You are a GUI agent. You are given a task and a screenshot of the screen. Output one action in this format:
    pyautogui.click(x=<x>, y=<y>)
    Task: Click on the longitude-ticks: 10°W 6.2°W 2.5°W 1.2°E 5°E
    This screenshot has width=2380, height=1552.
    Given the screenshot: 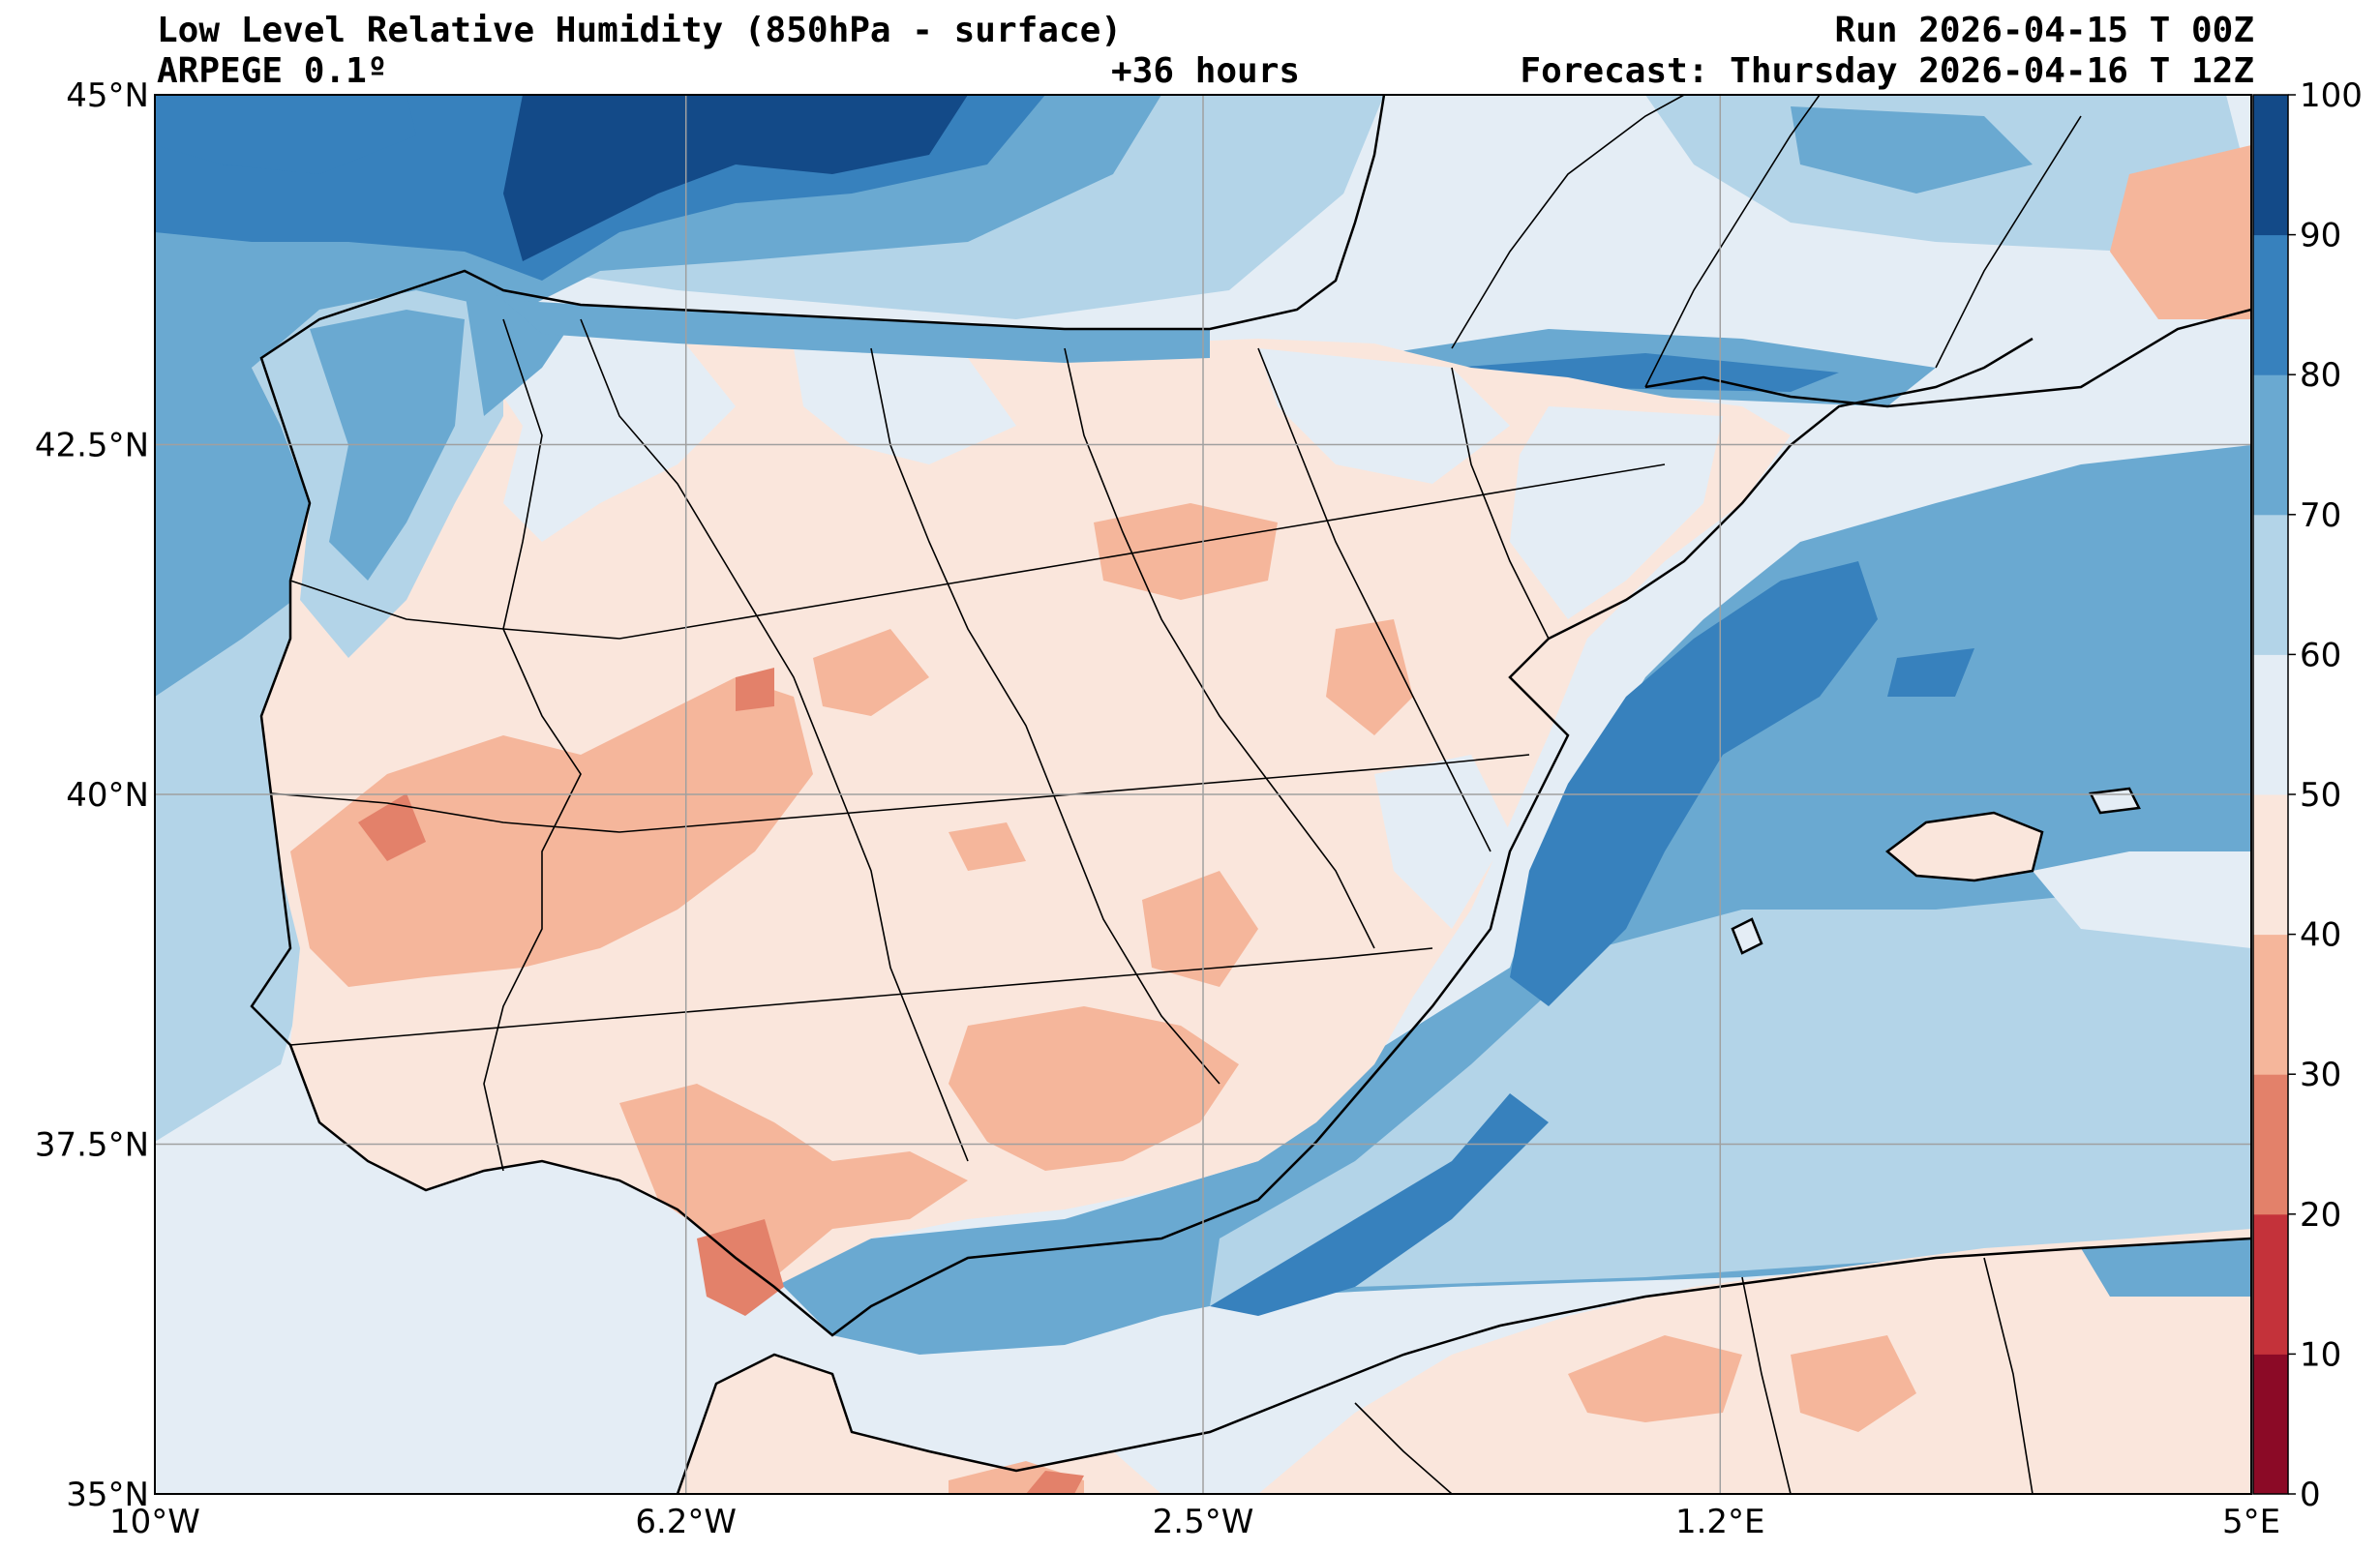 What is the action you would take?
    pyautogui.click(x=1194, y=1522)
    